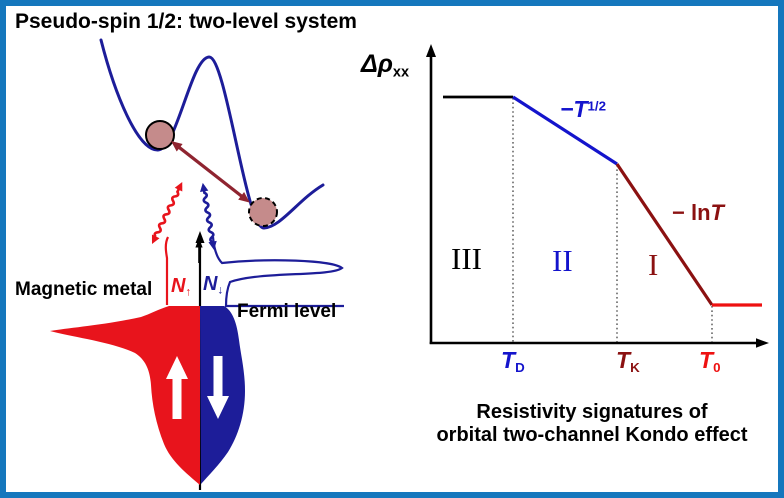 This screenshot has width=784, height=498. Describe the element at coordinates (599, 343) in the screenshot. I see `x-axis` at that location.